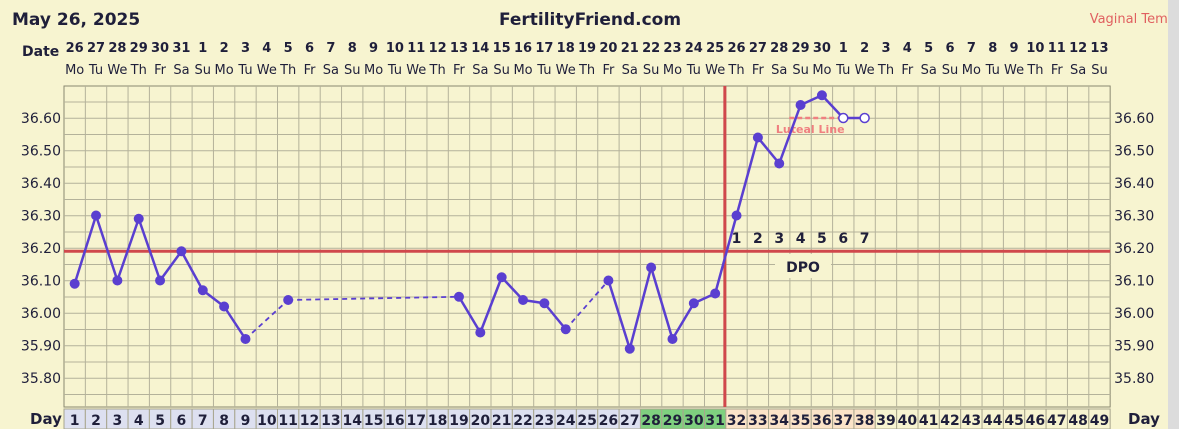  What do you see at coordinates (672, 421) in the screenshot?
I see `cycle-day-label: 29` at bounding box center [672, 421].